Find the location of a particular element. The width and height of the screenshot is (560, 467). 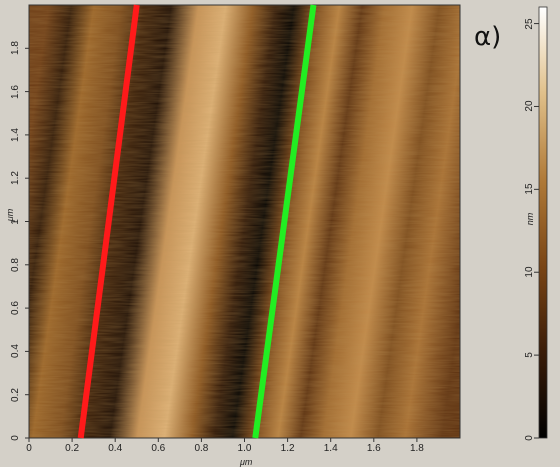

y-tick-label: 0.6 is located at coordinates (15, 308).